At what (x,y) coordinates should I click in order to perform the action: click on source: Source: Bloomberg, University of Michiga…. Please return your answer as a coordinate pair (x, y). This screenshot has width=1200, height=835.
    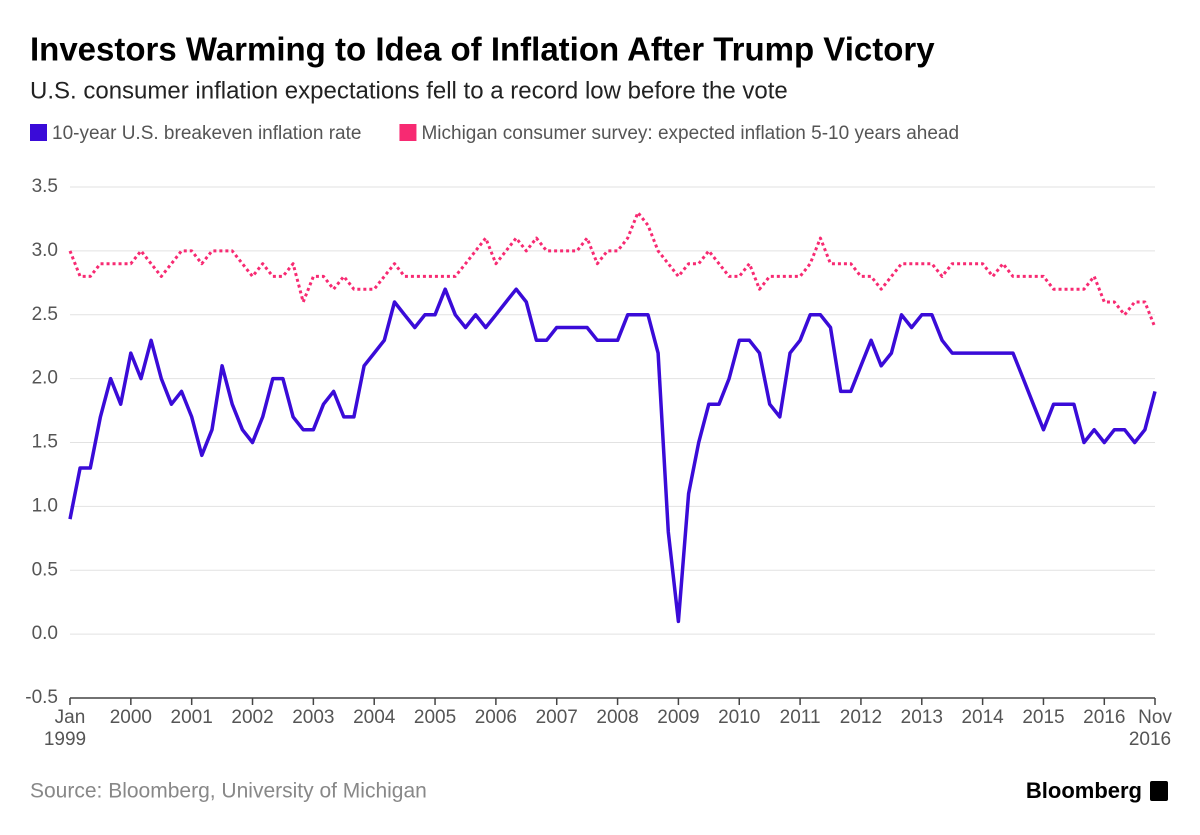
    Looking at the image, I should click on (228, 791).